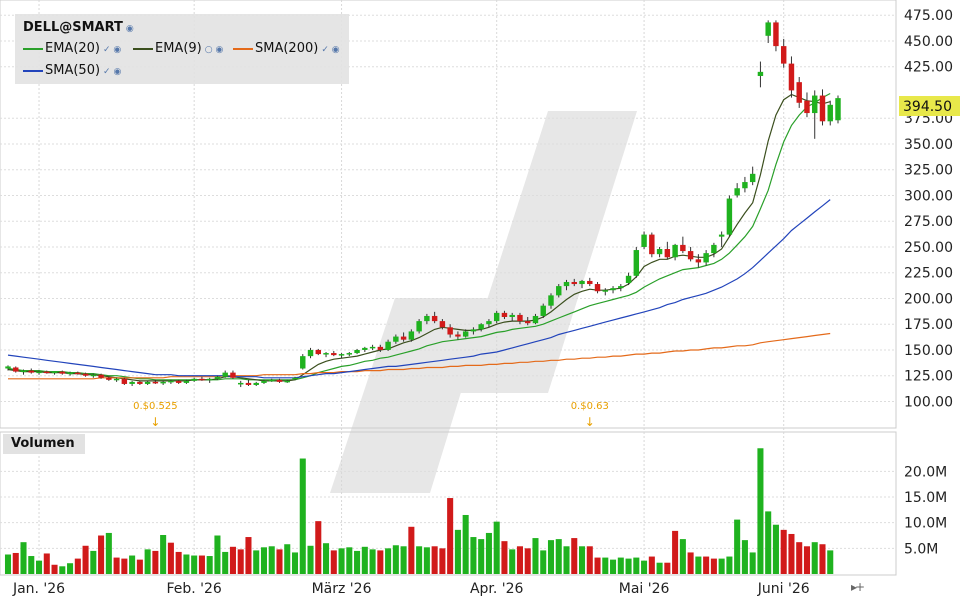 The image size is (960, 600). I want to click on volume-tick-label: 5.0M, so click(921, 549).